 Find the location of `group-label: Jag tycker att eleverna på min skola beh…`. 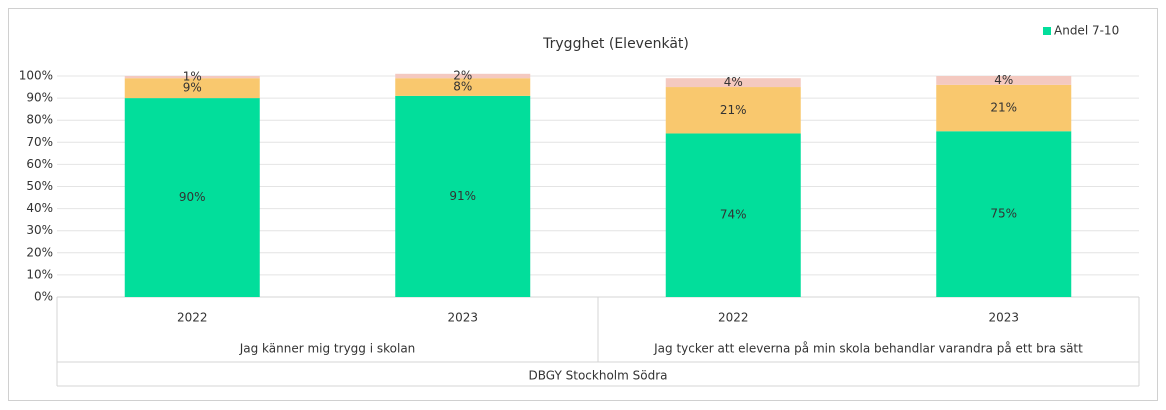

group-label: Jag tycker att eleverna på min skola beh… is located at coordinates (868, 349).